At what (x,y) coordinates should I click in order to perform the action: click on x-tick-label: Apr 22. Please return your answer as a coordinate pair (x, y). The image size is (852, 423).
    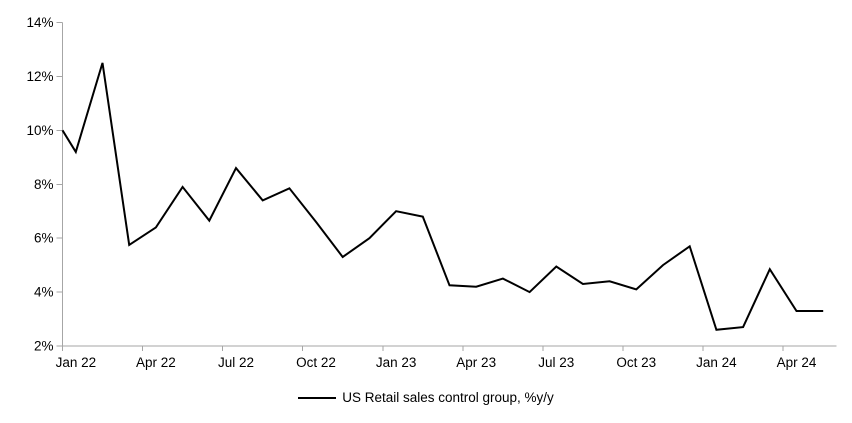
    Looking at the image, I should click on (156, 362).